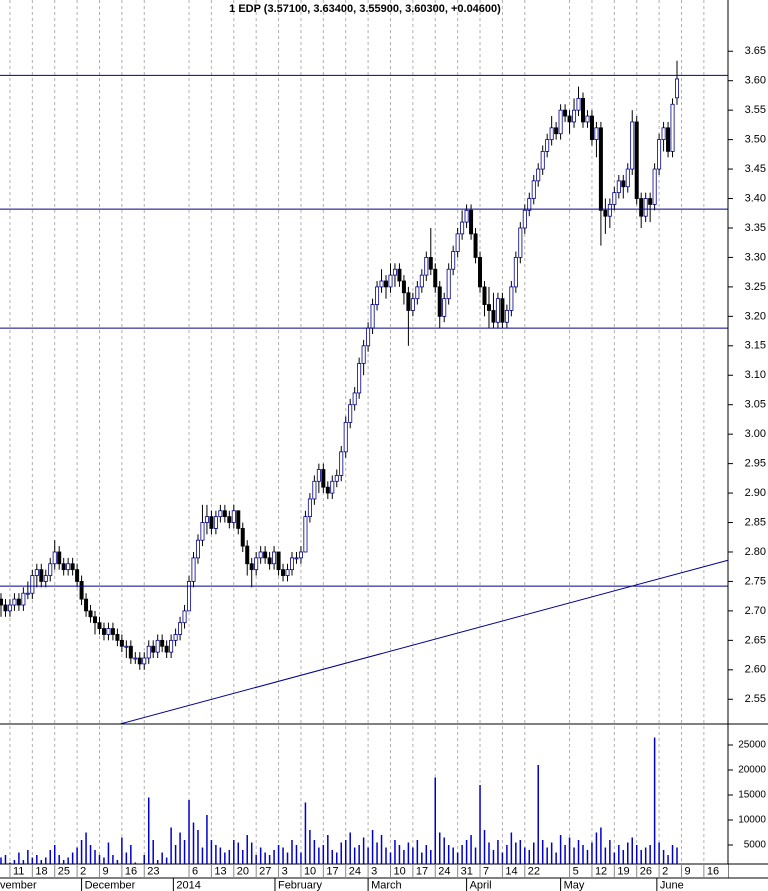  I want to click on y-tick-label: 3.65, so click(755, 51).